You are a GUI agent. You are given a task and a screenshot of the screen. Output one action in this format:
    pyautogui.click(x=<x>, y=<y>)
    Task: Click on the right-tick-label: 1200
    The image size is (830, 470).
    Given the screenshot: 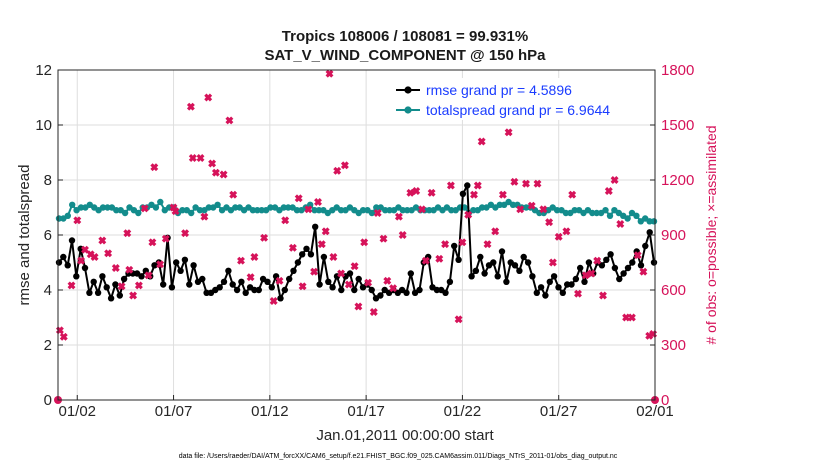 What is the action you would take?
    pyautogui.click(x=677, y=180)
    